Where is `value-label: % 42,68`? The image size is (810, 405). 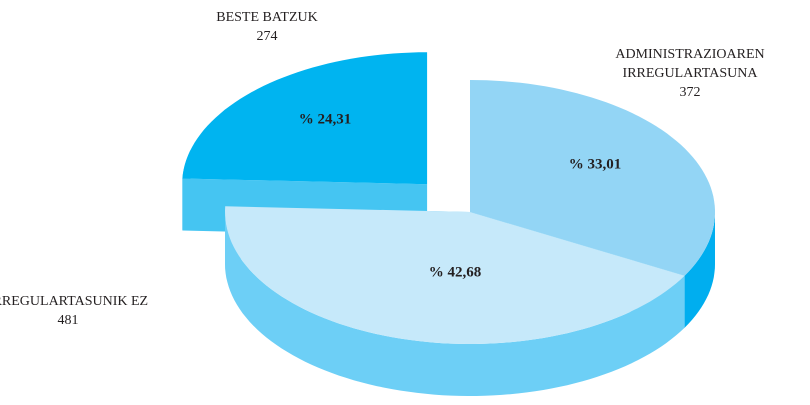 value-label: % 42,68 is located at coordinates (455, 272).